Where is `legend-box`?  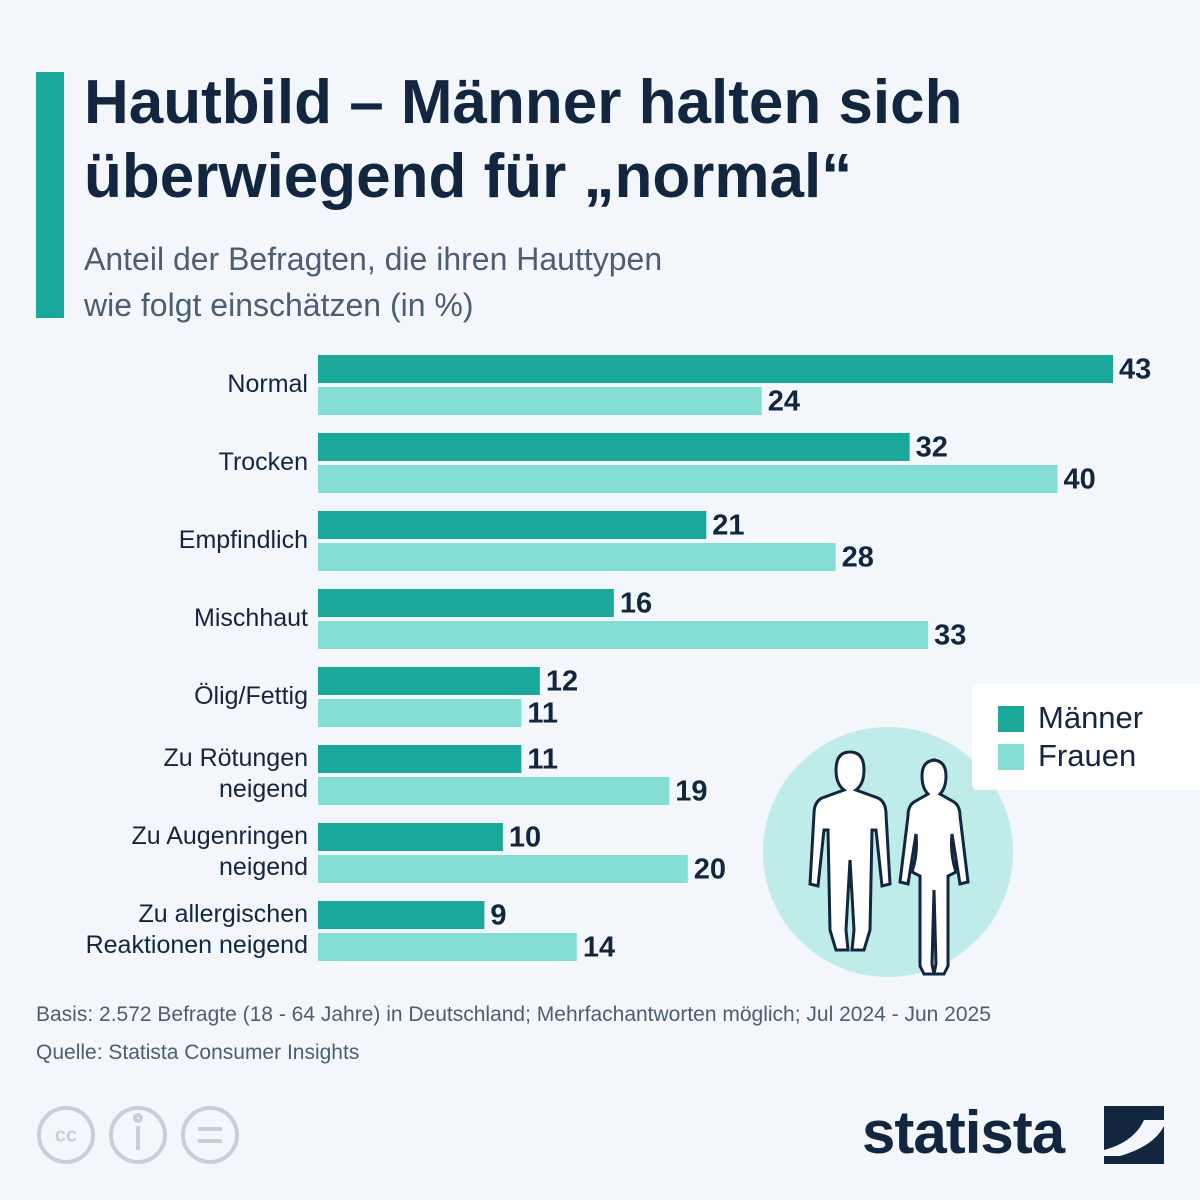 legend-box is located at coordinates (1086, 737).